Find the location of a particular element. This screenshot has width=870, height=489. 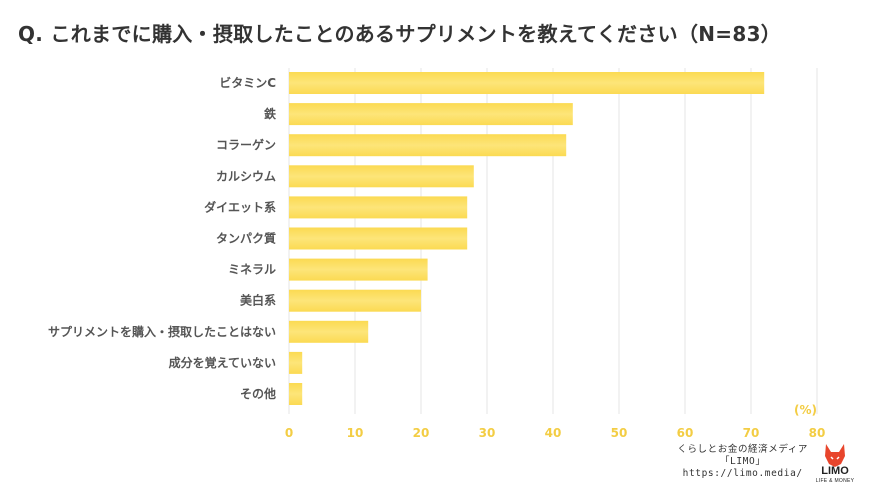

x-tick-label: 40 is located at coordinates (553, 433).